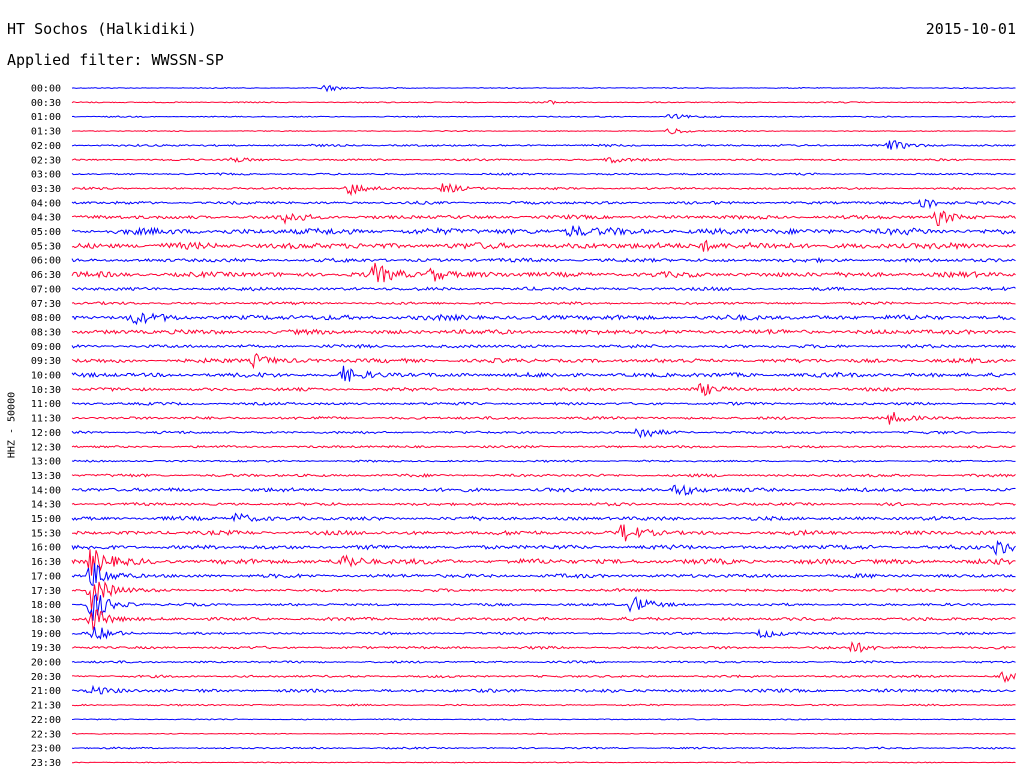 The image size is (1024, 780). Describe the element at coordinates (46, 533) in the screenshot. I see `time-label: 15:30` at that location.